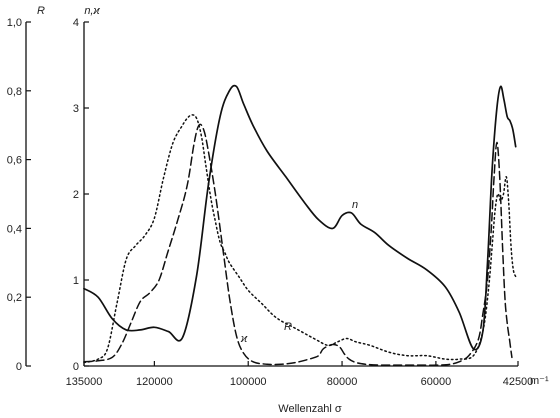 This screenshot has width=560, height=418. Describe the element at coordinates (288, 327) in the screenshot. I see `curve-label-R: R` at that location.